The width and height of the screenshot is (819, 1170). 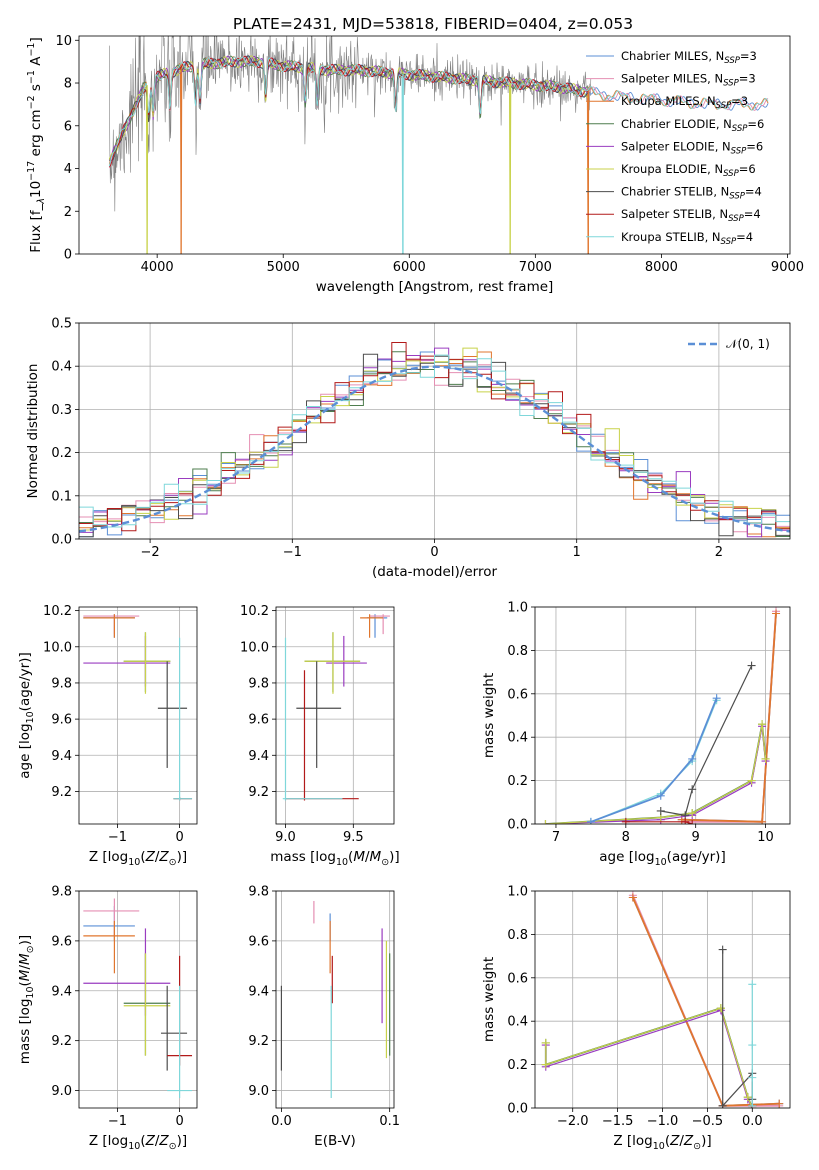 I want to click on grid, so click(x=335, y=715).